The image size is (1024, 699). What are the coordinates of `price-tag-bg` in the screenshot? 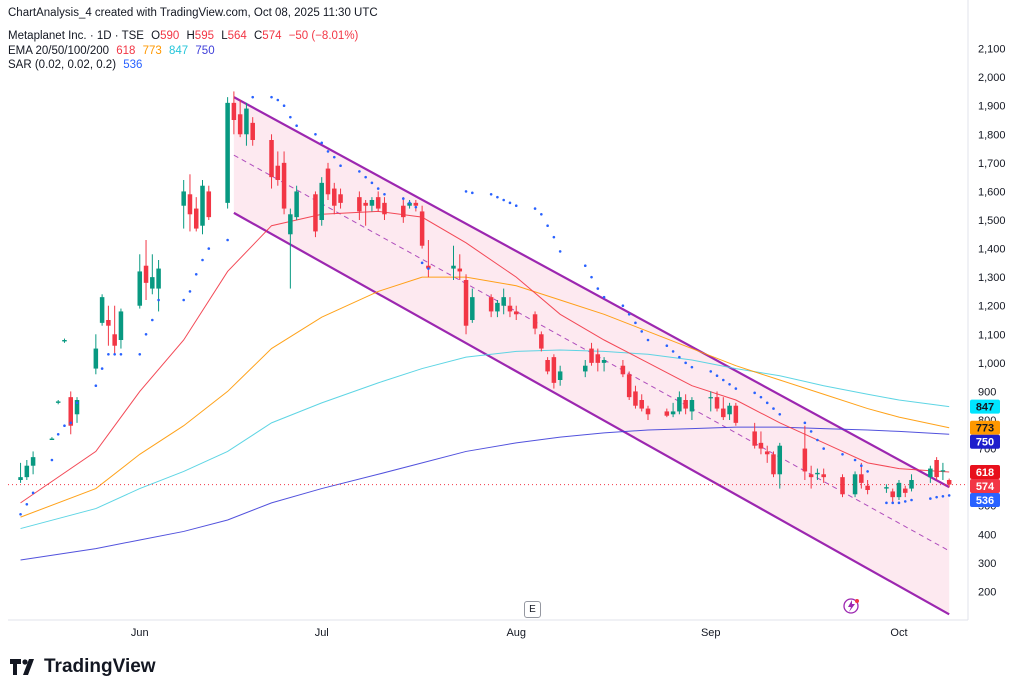 It's located at (985, 427).